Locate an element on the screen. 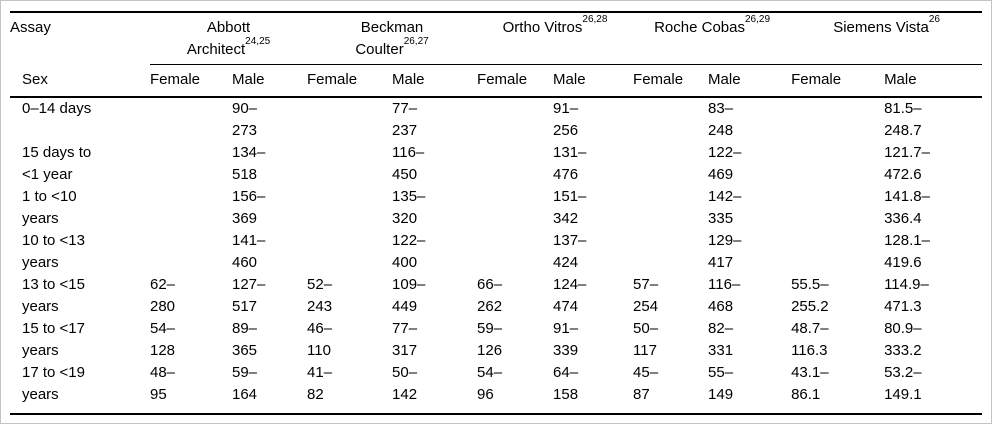 This screenshot has width=992, height=424. range-cell-abbott-male: 156– 369 is located at coordinates (269, 208).